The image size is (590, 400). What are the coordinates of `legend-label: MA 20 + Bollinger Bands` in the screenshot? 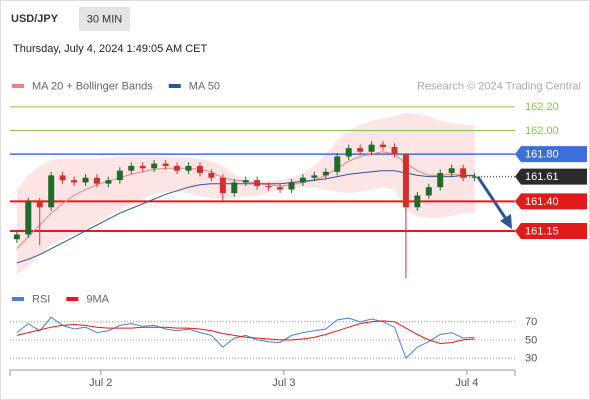 It's located at (92, 86).